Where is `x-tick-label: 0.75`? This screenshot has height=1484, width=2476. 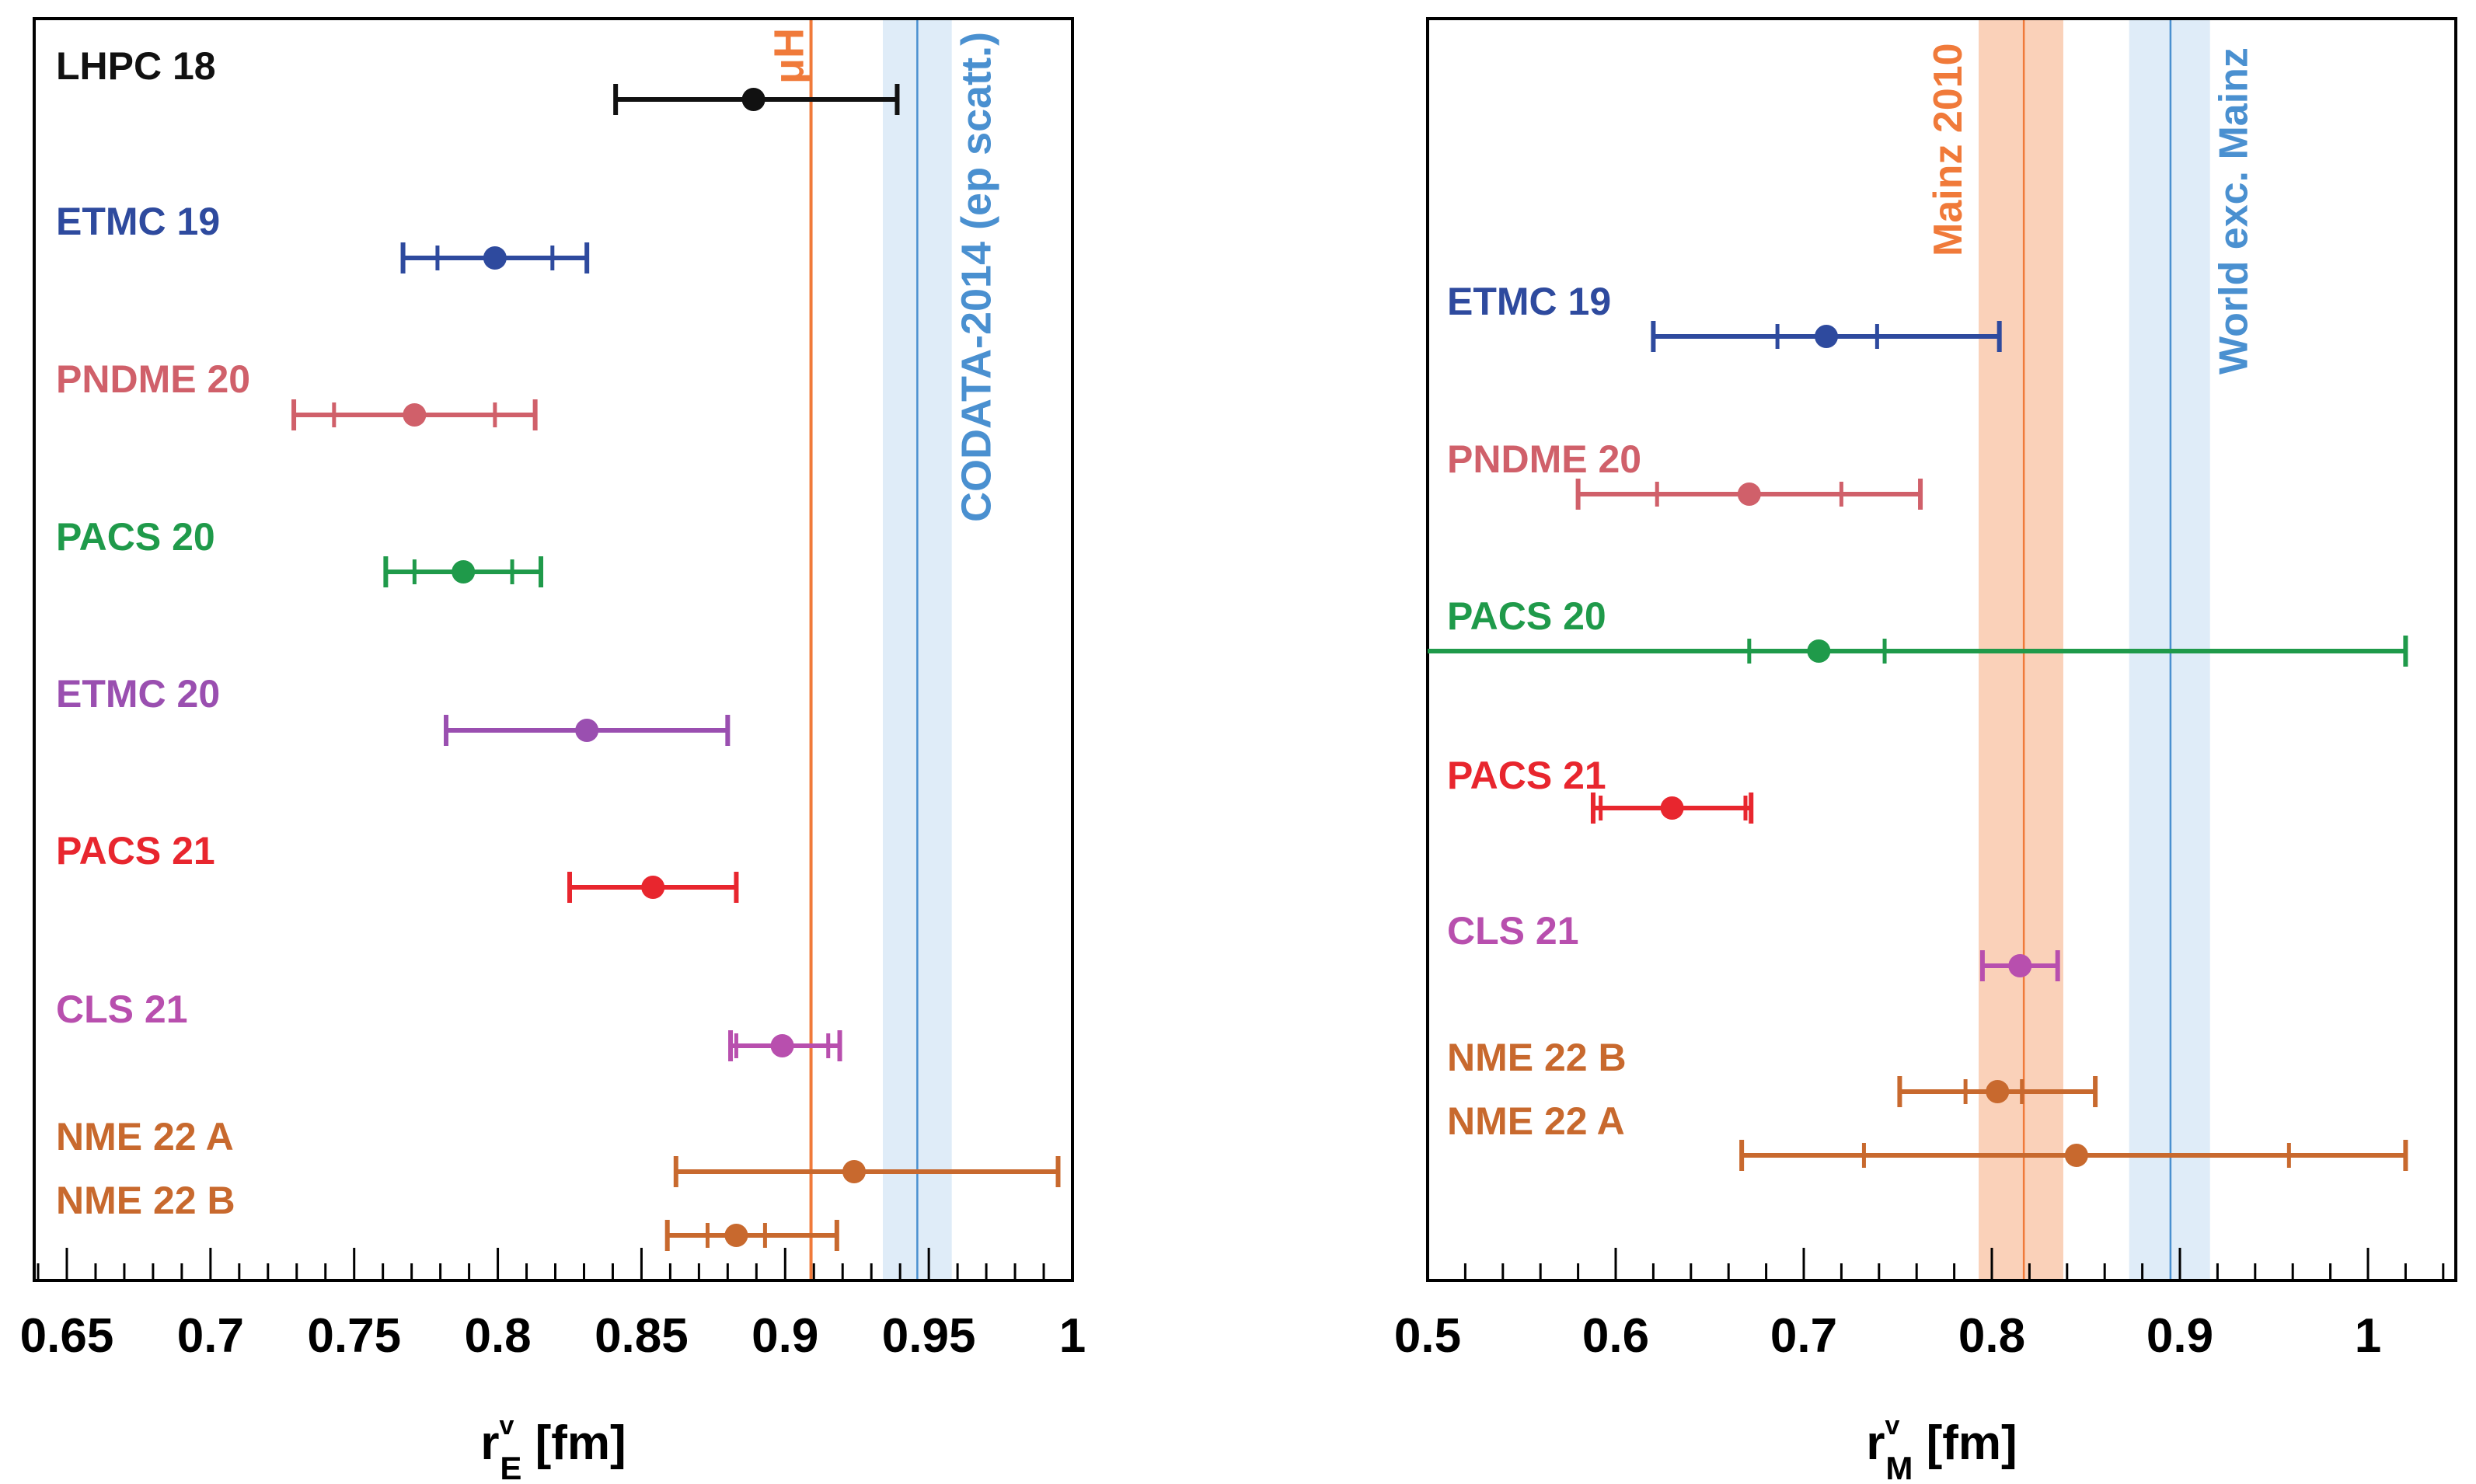 x-tick-label: 0.75 is located at coordinates (354, 1336).